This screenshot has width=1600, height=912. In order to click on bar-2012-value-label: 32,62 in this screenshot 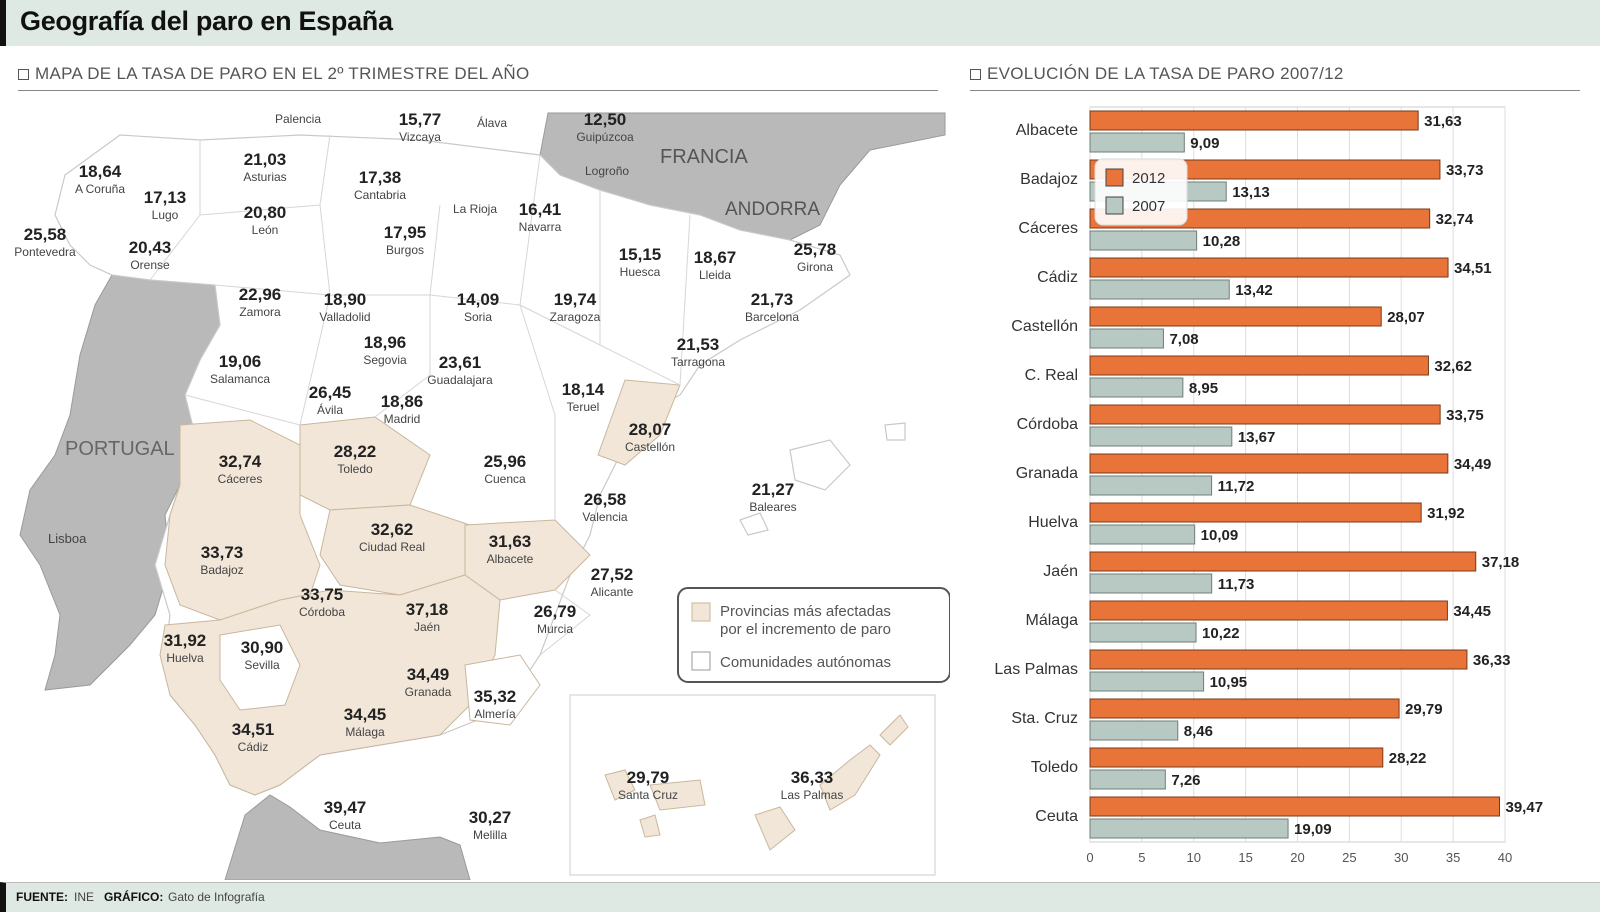, I will do `click(1453, 366)`.